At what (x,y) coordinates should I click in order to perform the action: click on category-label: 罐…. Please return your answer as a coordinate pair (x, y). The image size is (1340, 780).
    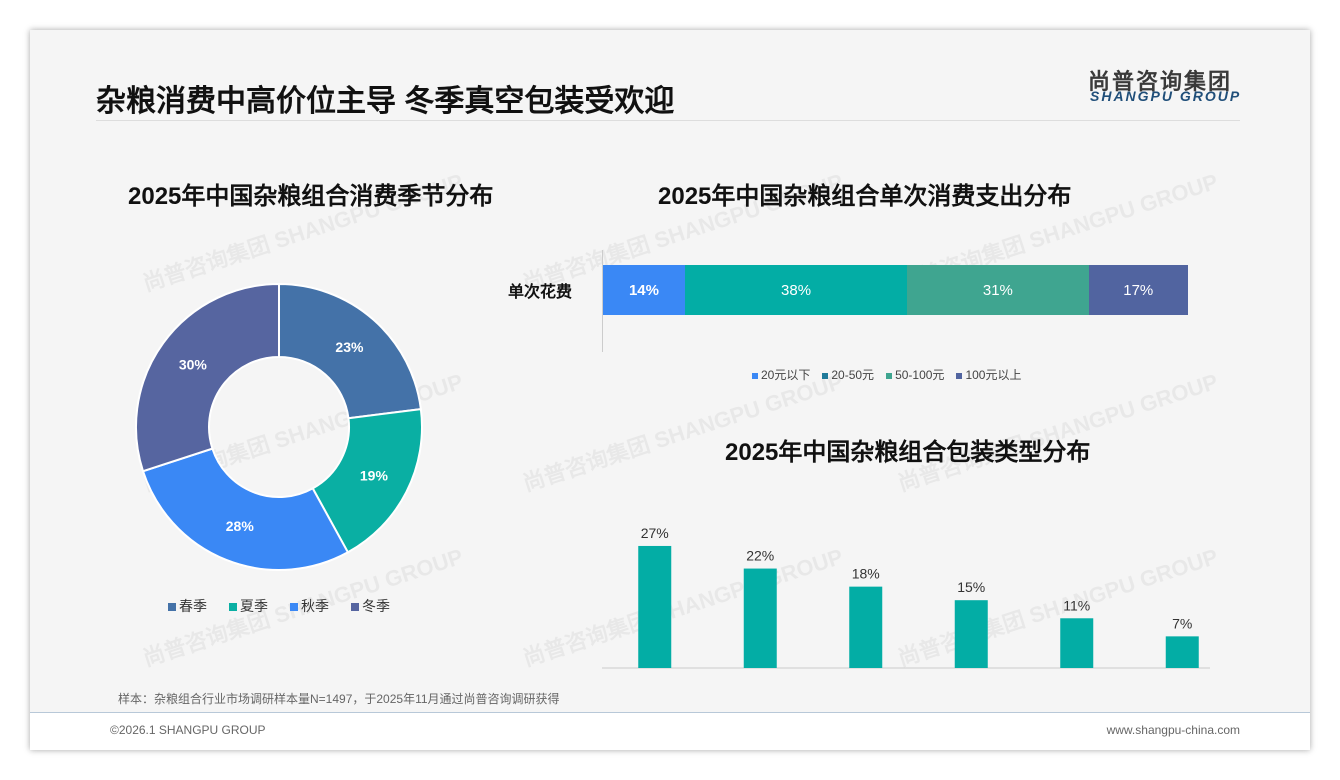
    Looking at the image, I should click on (963, 685).